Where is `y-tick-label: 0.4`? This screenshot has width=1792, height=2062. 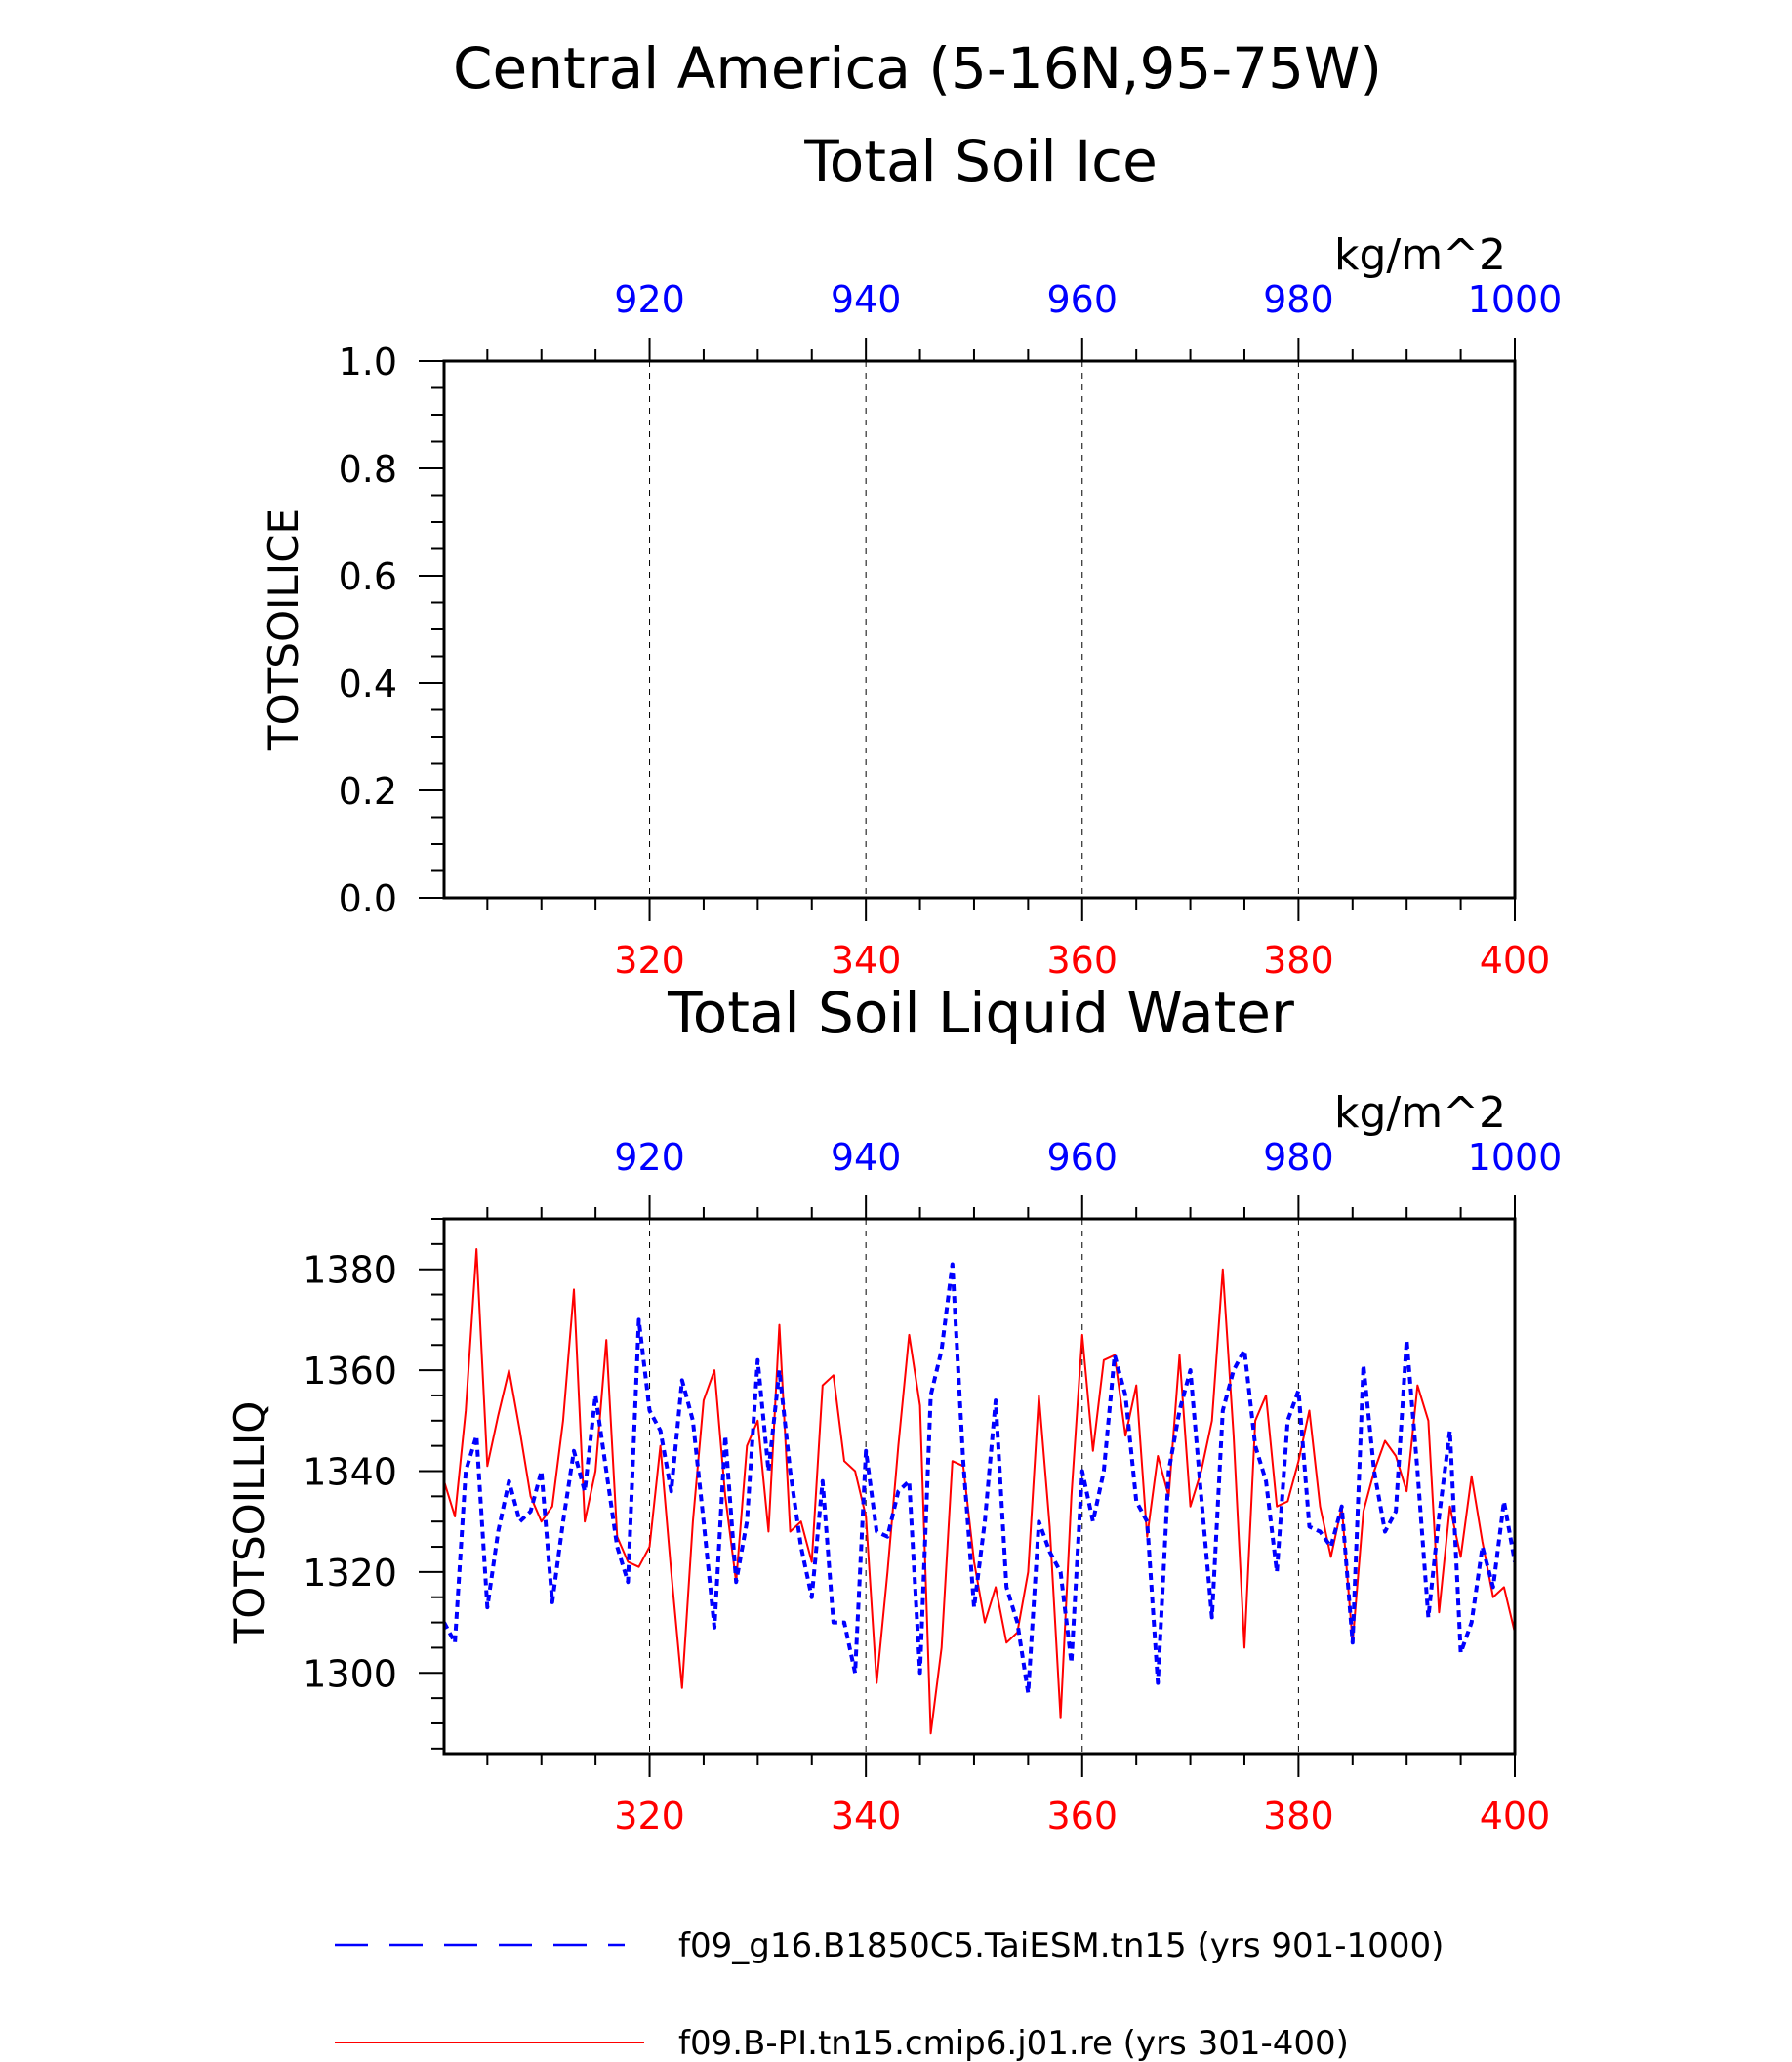
y-tick-label: 0.4 is located at coordinates (368, 684).